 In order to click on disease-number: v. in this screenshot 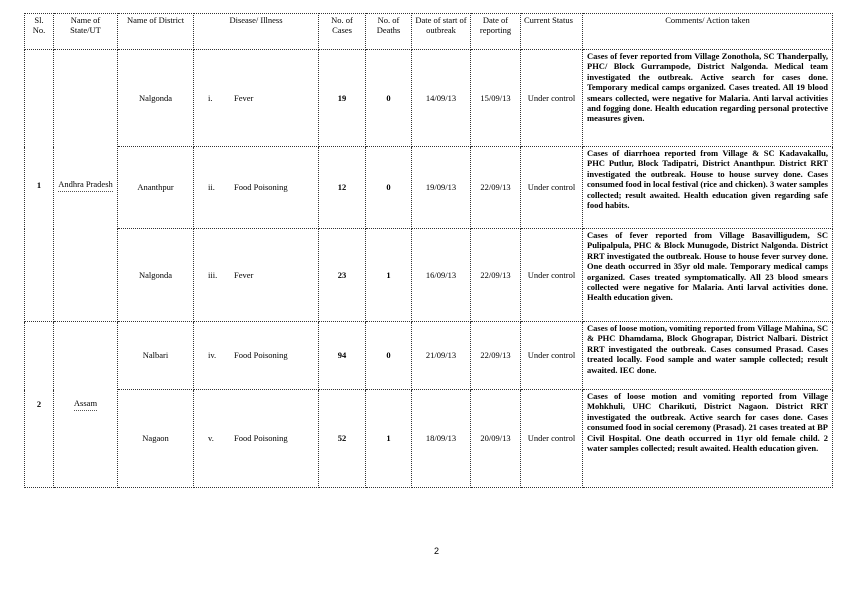, I will do `click(211, 438)`.